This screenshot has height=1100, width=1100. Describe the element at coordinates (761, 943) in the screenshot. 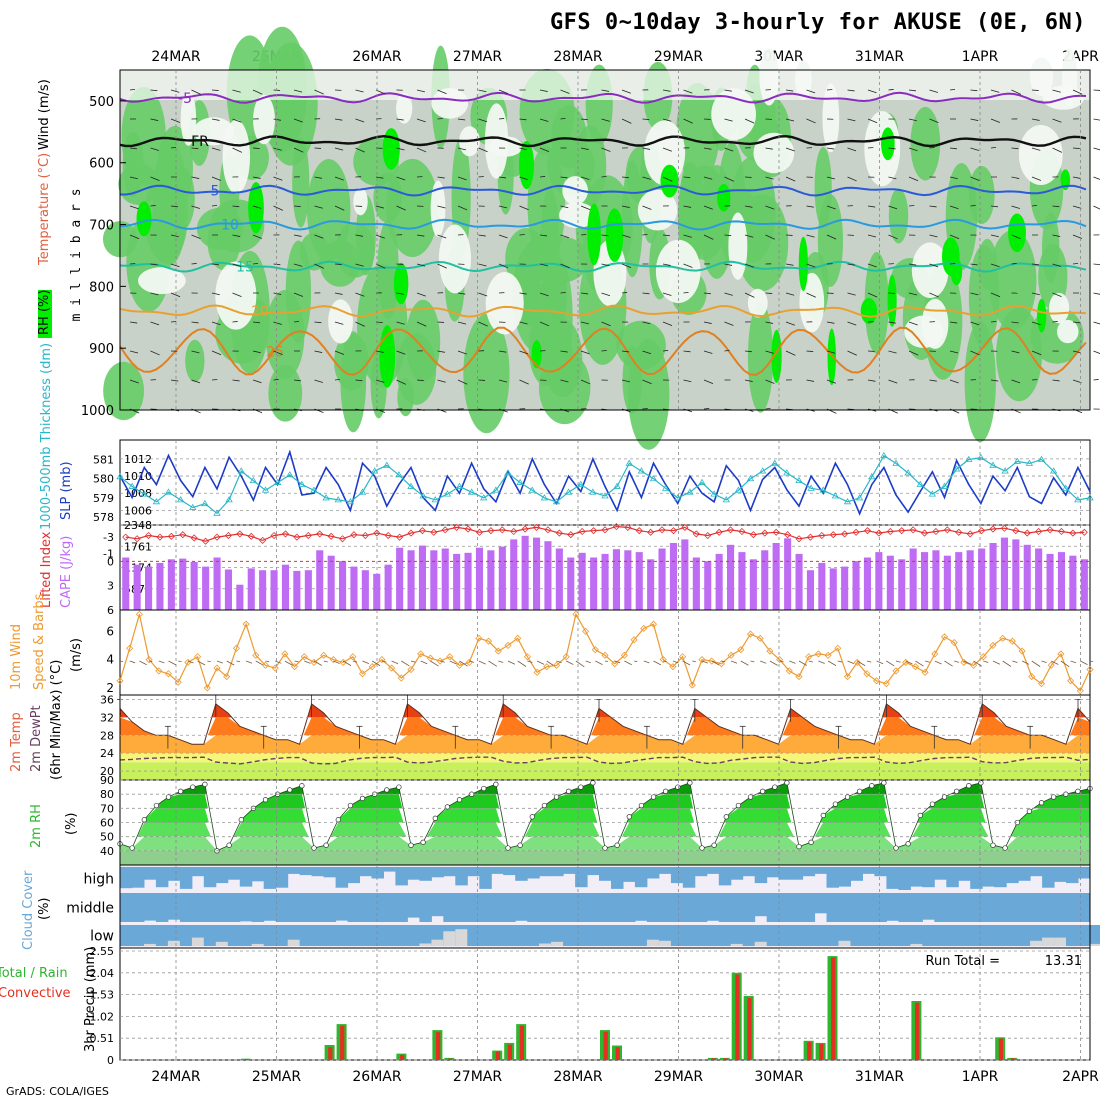

I see `cloud-low-cell` at that location.